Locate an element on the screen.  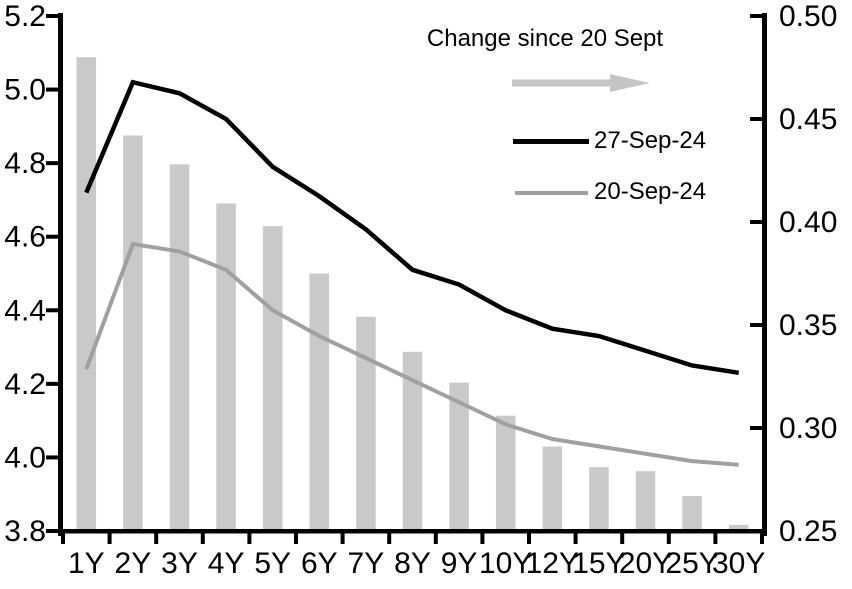
left-axis-tick-label: 5.0 is located at coordinates (25, 90).